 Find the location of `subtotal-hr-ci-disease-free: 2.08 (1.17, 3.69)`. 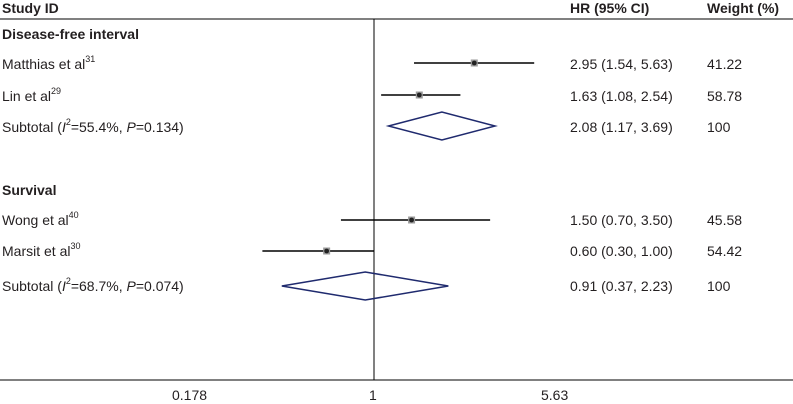

subtotal-hr-ci-disease-free: 2.08 (1.17, 3.69) is located at coordinates (621, 127).